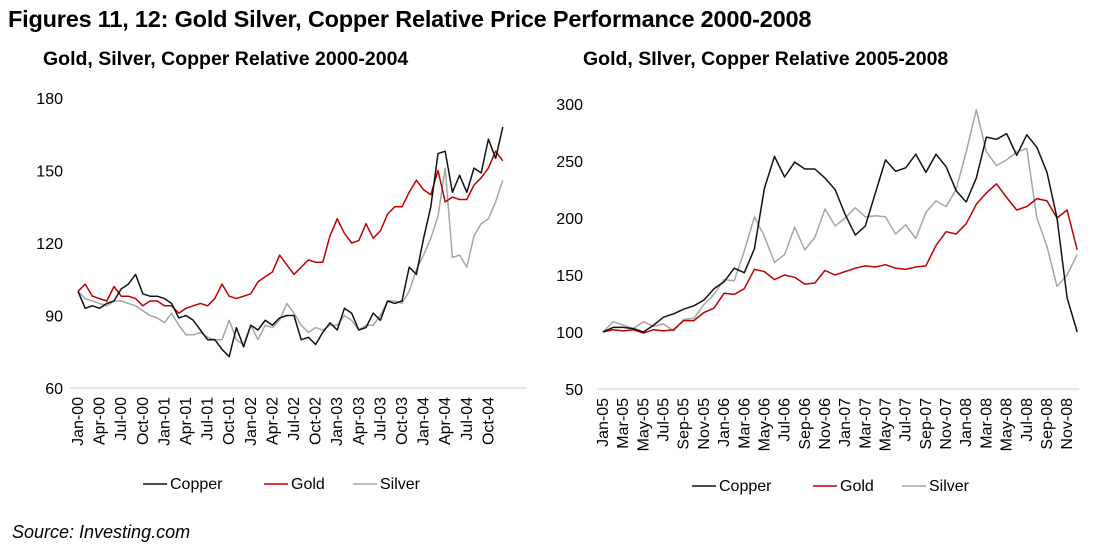  Describe the element at coordinates (54, 389) in the screenshot. I see `y-tick-label: 60` at that location.